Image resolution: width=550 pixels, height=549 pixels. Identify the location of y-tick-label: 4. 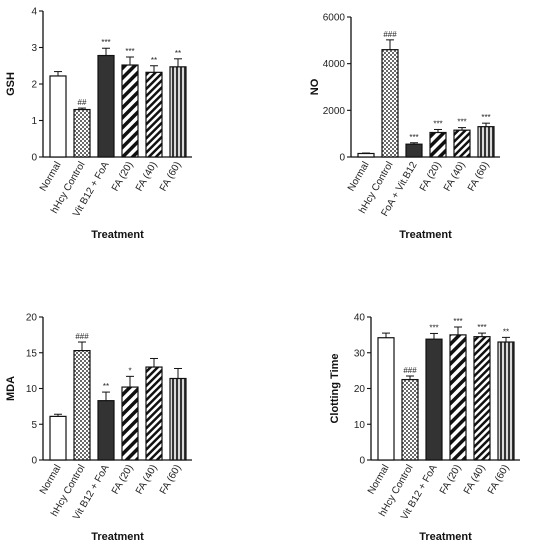
(34, 12).